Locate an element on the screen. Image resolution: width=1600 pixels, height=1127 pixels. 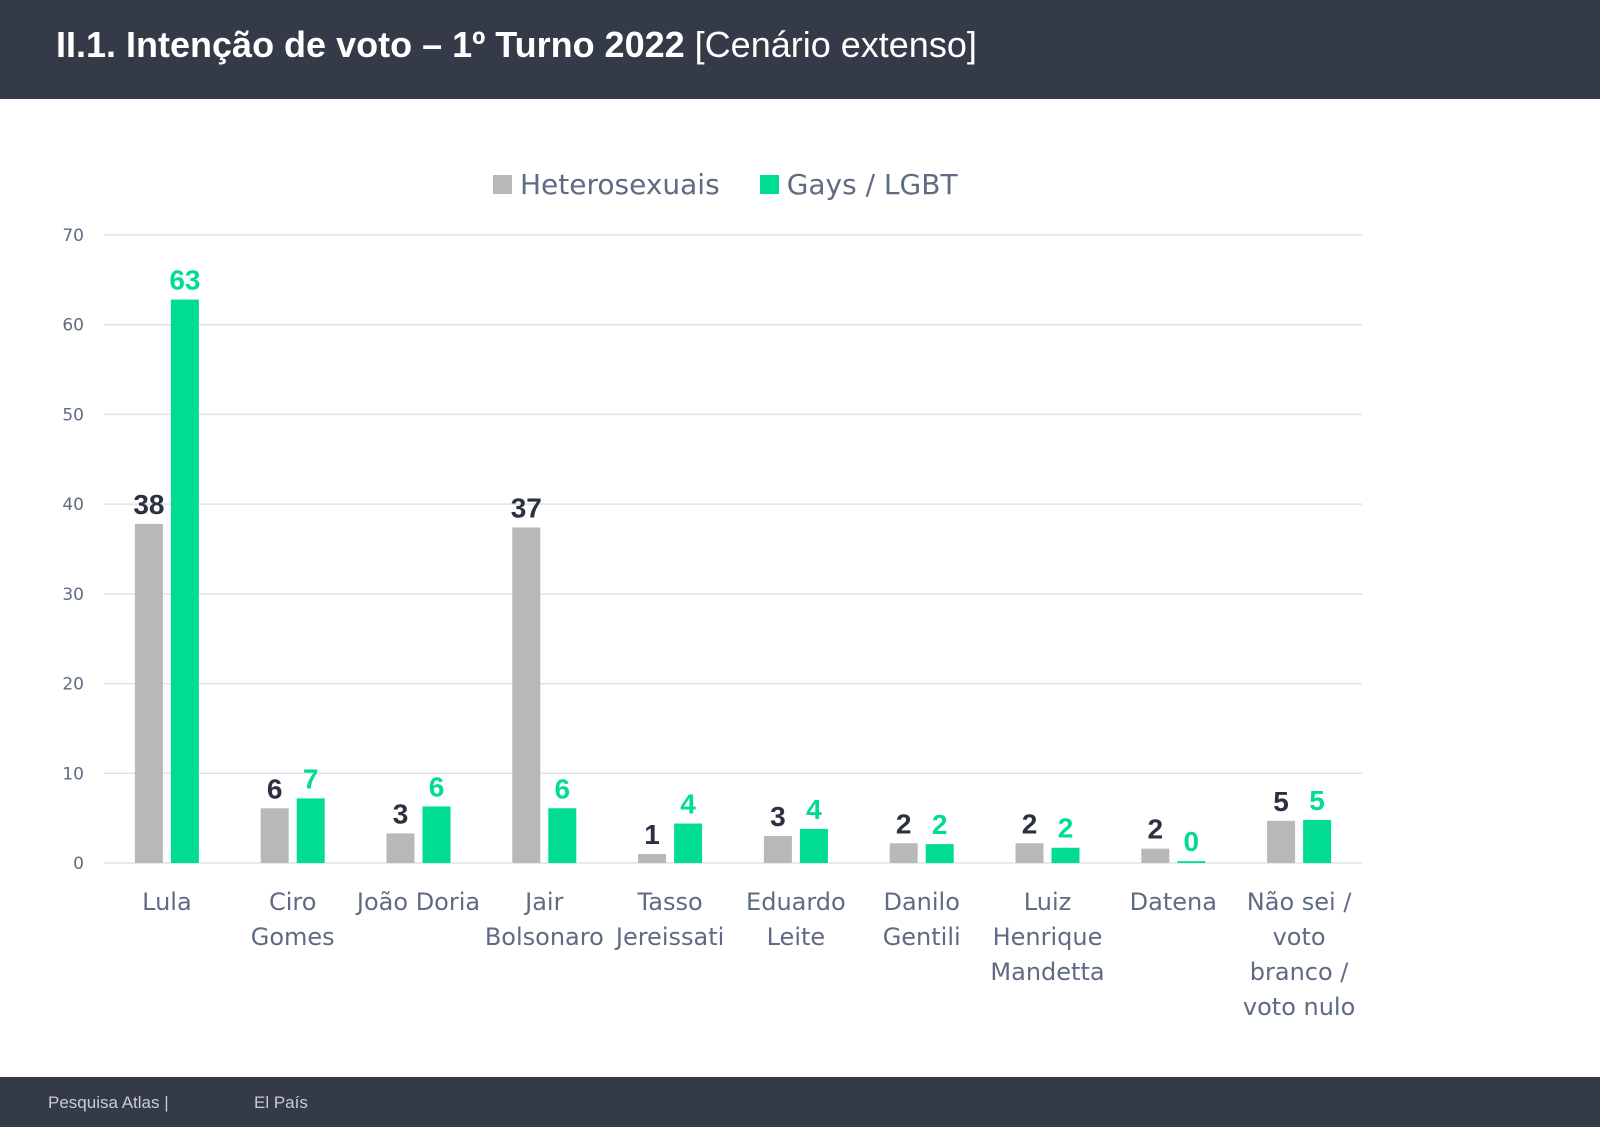
x-category-label: Jair is located at coordinates (543, 902).